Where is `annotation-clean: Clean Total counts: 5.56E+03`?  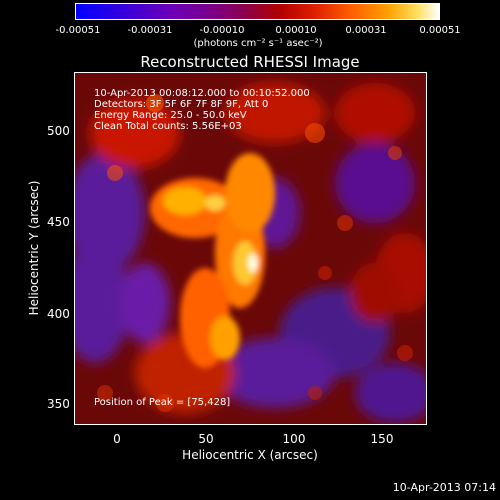 annotation-clean: Clean Total counts: 5.56E+03 is located at coordinates (168, 126).